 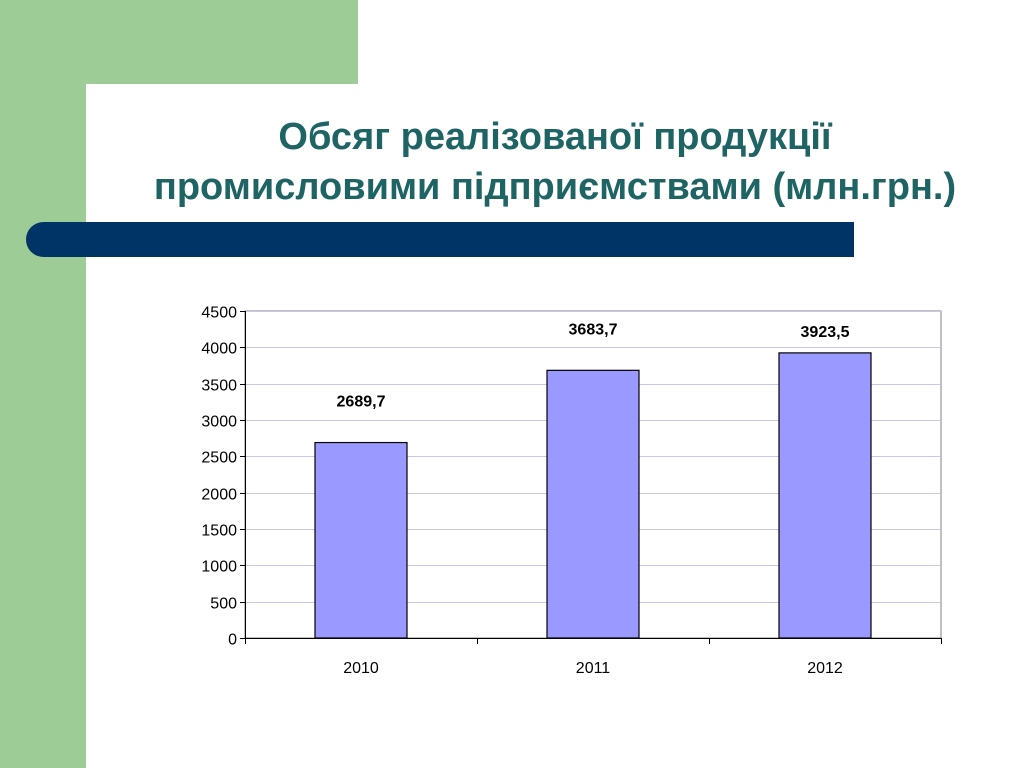 What do you see at coordinates (555, 187) in the screenshot?
I see `slide-title-line-2: промисловими підприємствами (млн.грн.)` at bounding box center [555, 187].